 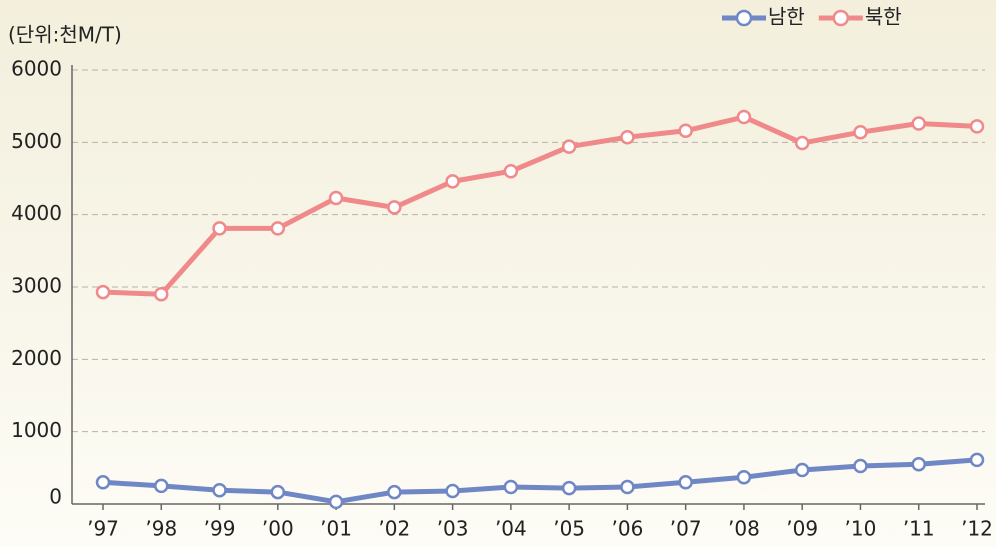 I want to click on x-tick-label: ’06, so click(x=627, y=529).